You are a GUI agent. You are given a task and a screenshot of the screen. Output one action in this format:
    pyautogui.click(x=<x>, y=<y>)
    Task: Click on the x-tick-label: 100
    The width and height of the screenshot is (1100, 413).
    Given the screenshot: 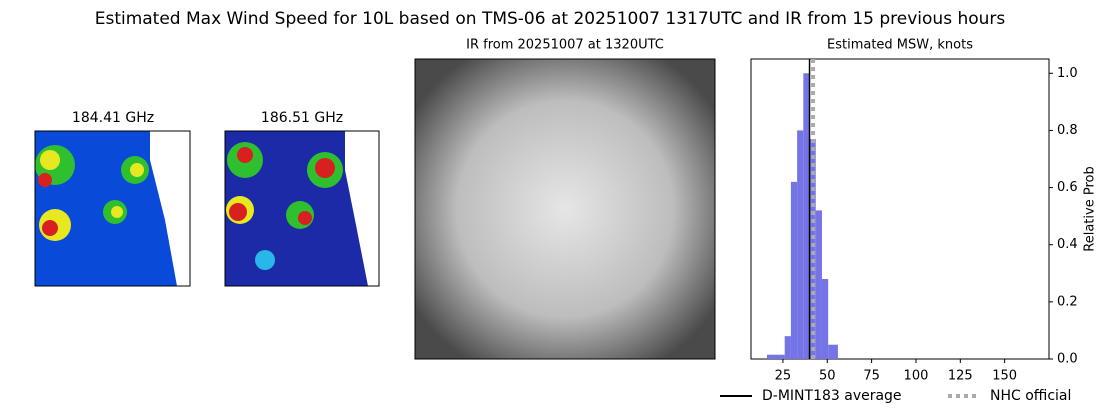 What is the action you would take?
    pyautogui.click(x=916, y=376)
    